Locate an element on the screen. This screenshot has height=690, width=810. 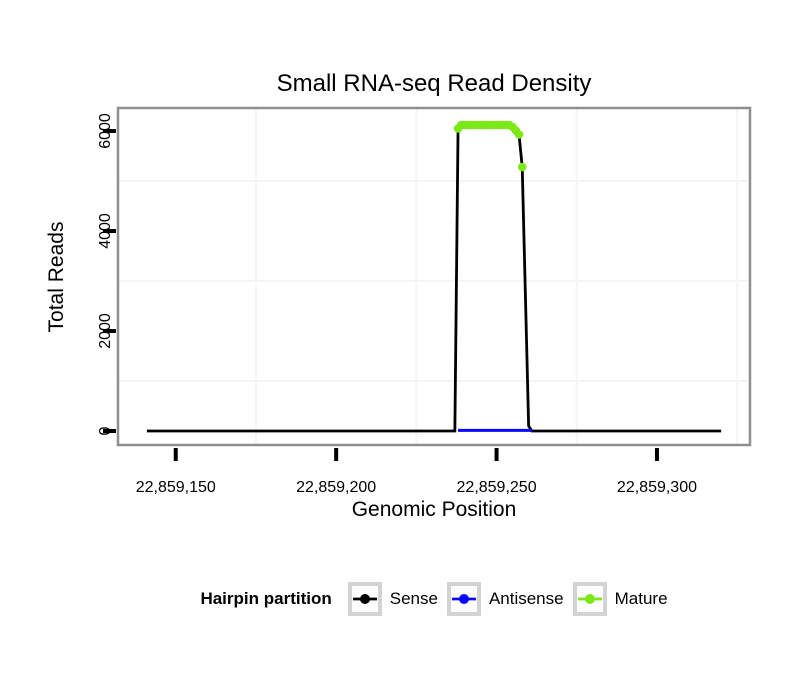
y-tick-label: 4000 is located at coordinates (105, 231).